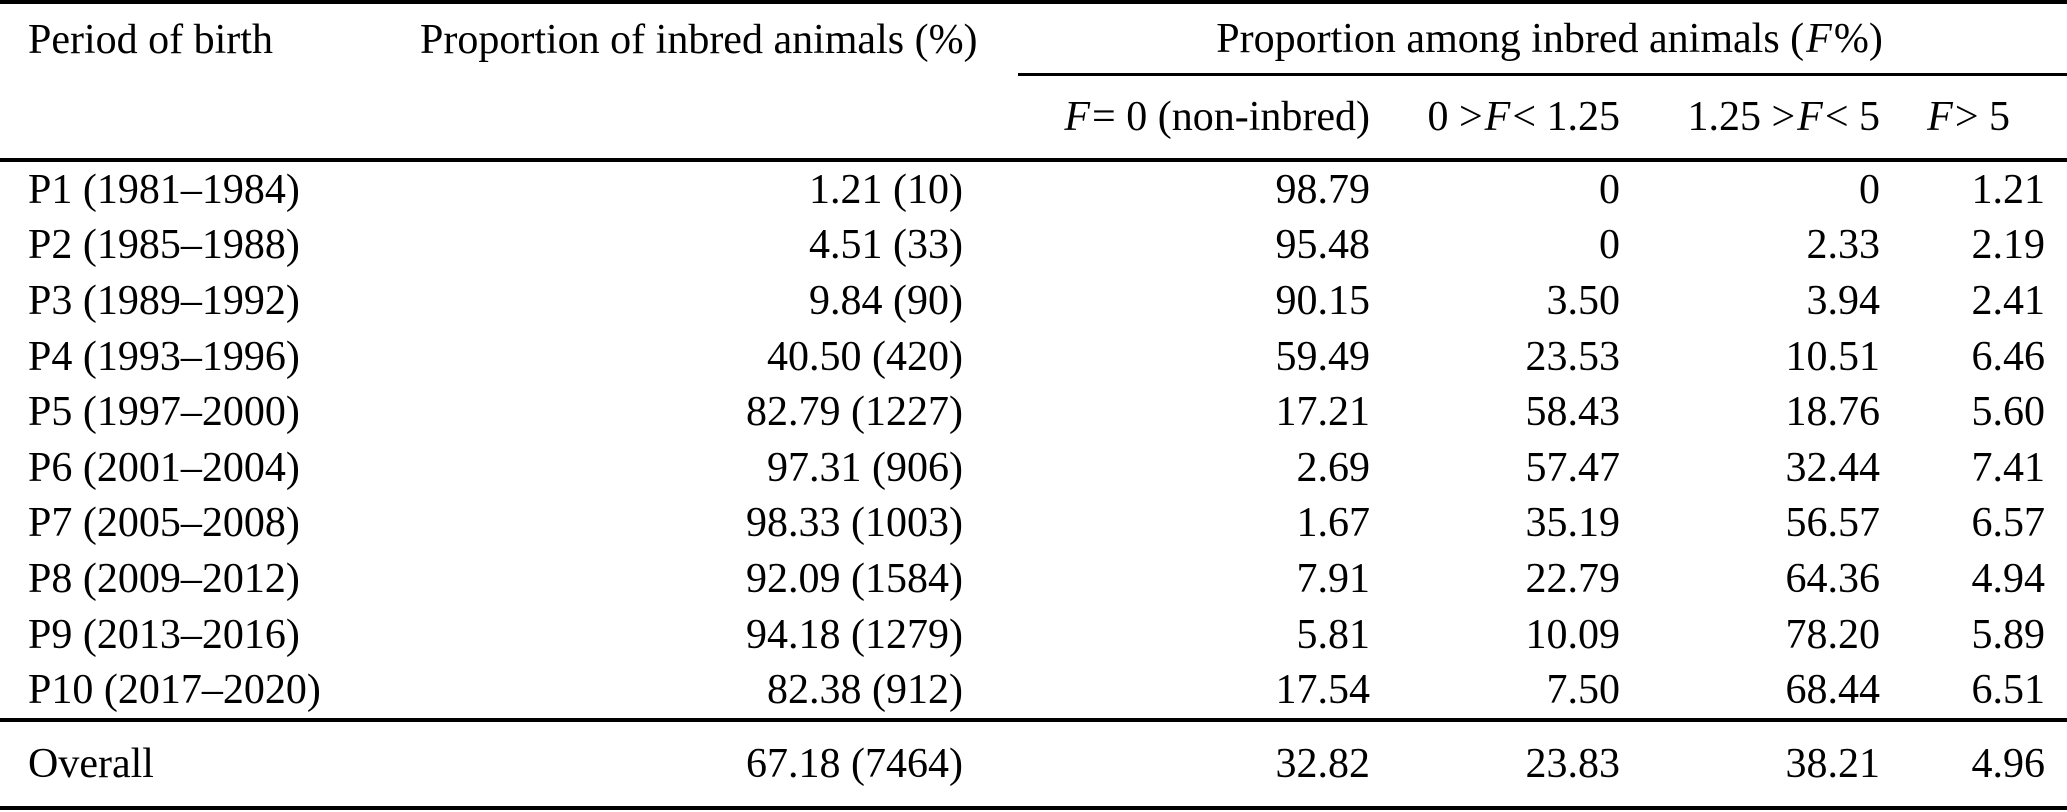 The height and width of the screenshot is (812, 2067). I want to click on value-cell: 10.09, so click(1573, 634).